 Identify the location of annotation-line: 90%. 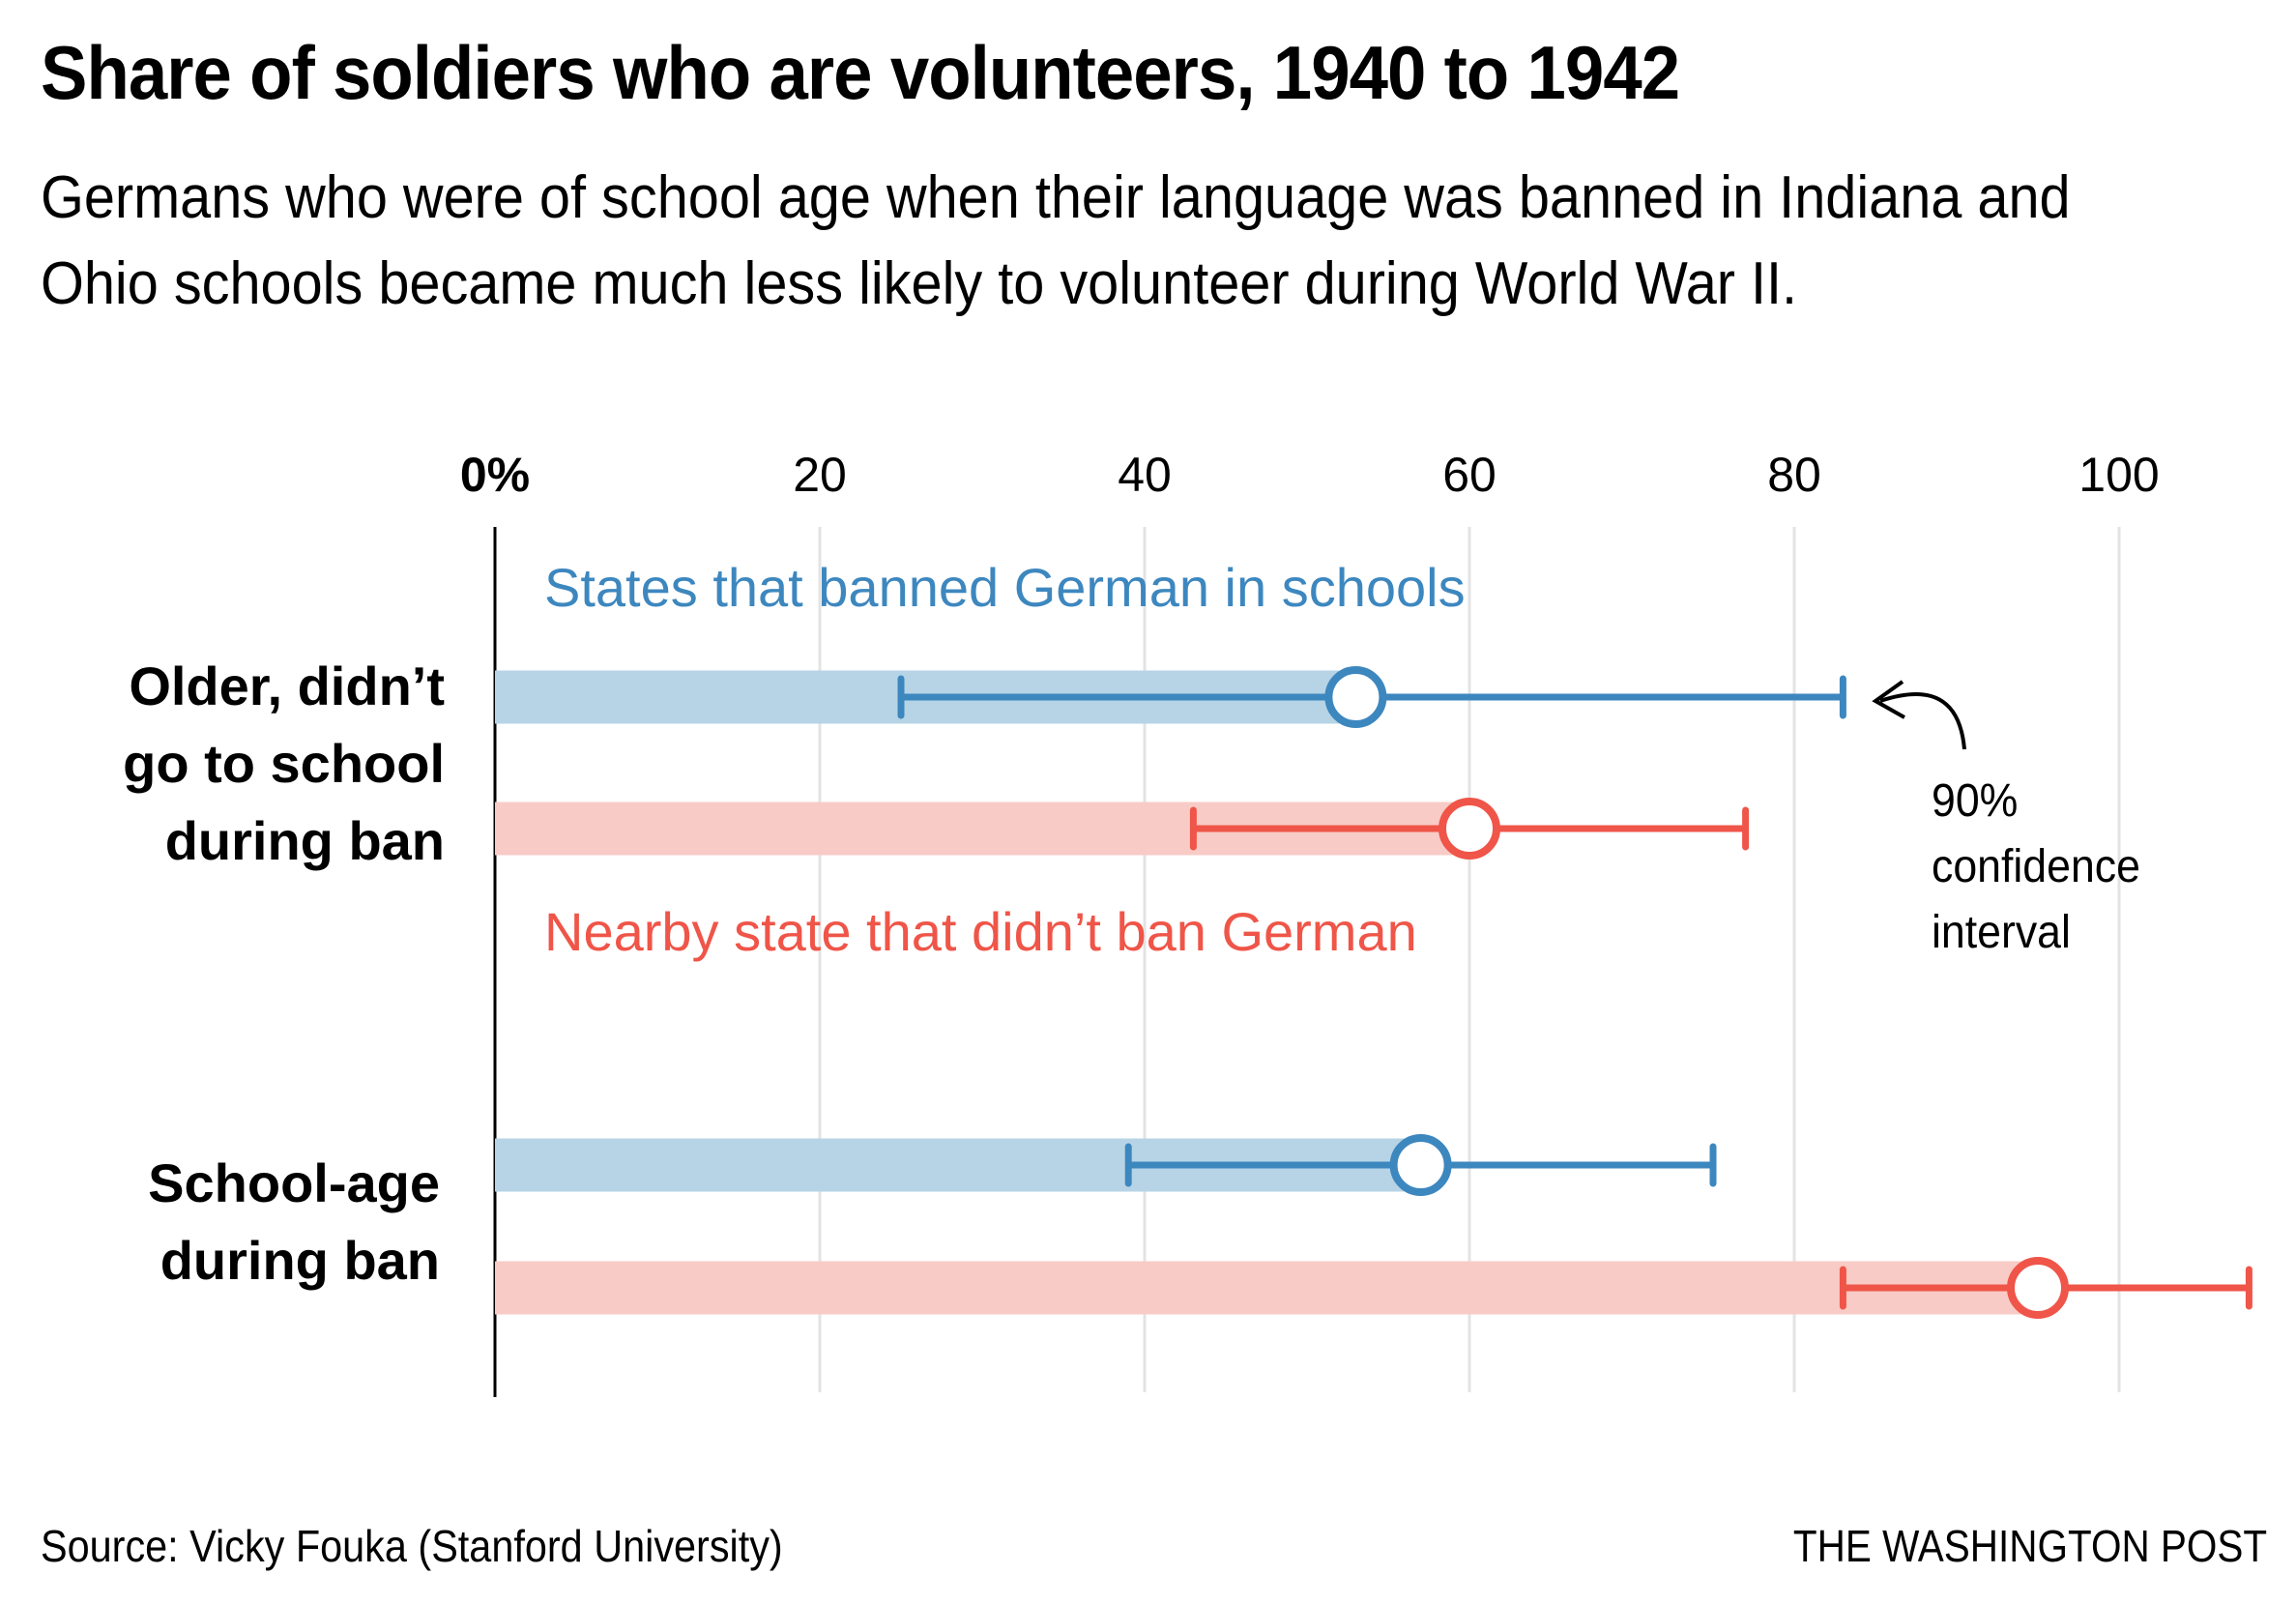
(1975, 801).